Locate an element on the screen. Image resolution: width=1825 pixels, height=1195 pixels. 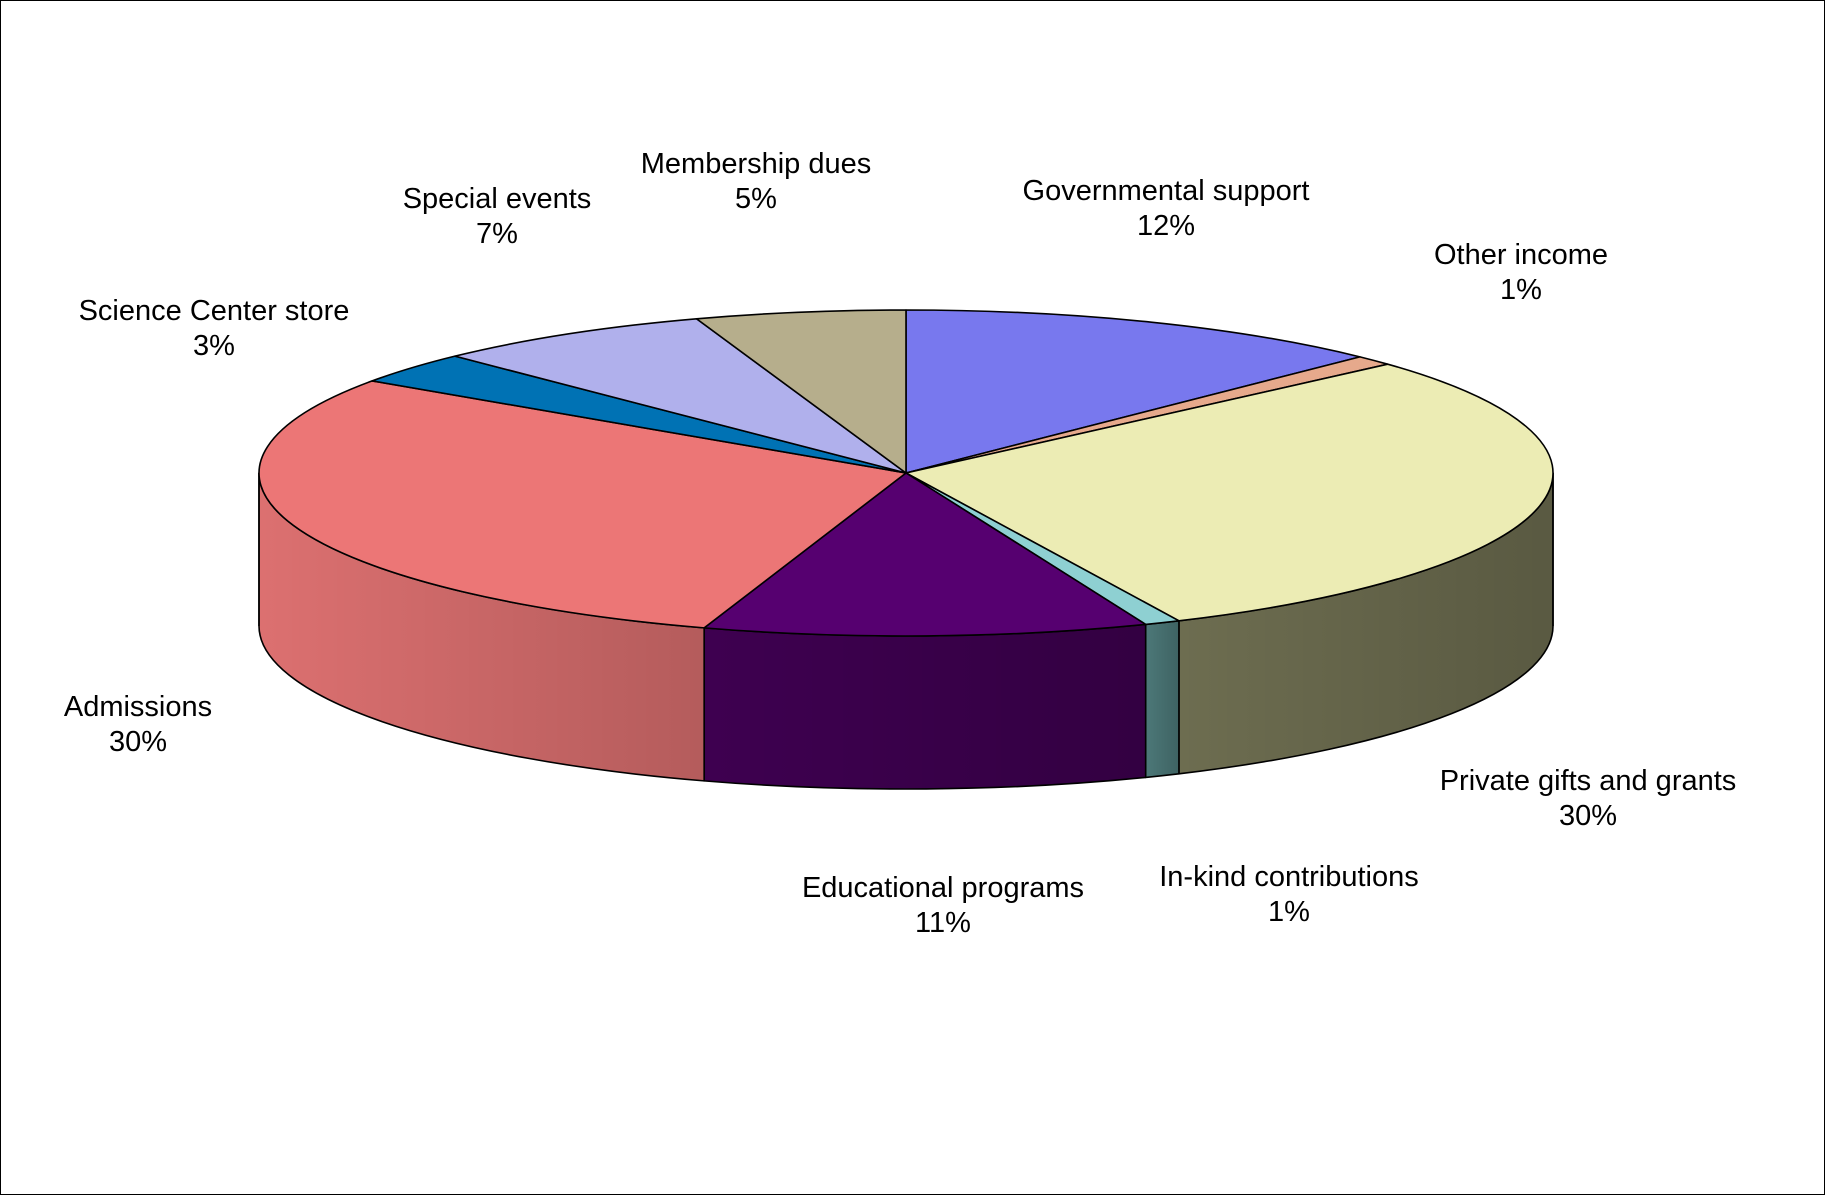
slice-label-membership-dues: Membership dues is located at coordinates (756, 164).